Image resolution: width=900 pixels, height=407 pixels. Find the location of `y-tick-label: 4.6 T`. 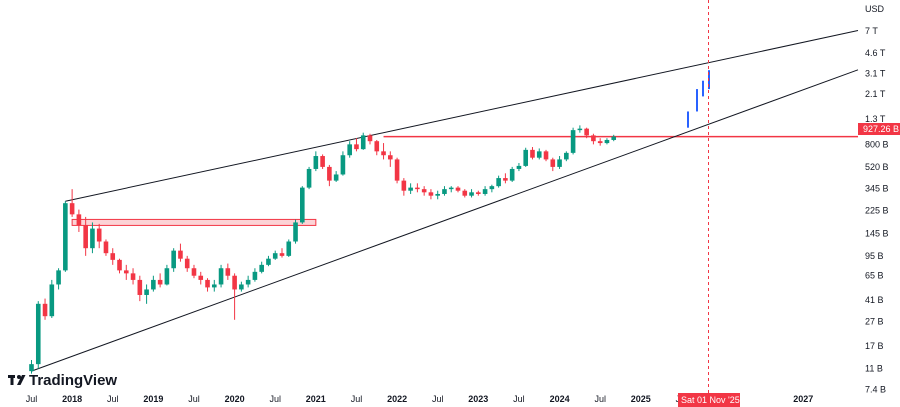

y-tick-label: 4.6 T is located at coordinates (875, 53).